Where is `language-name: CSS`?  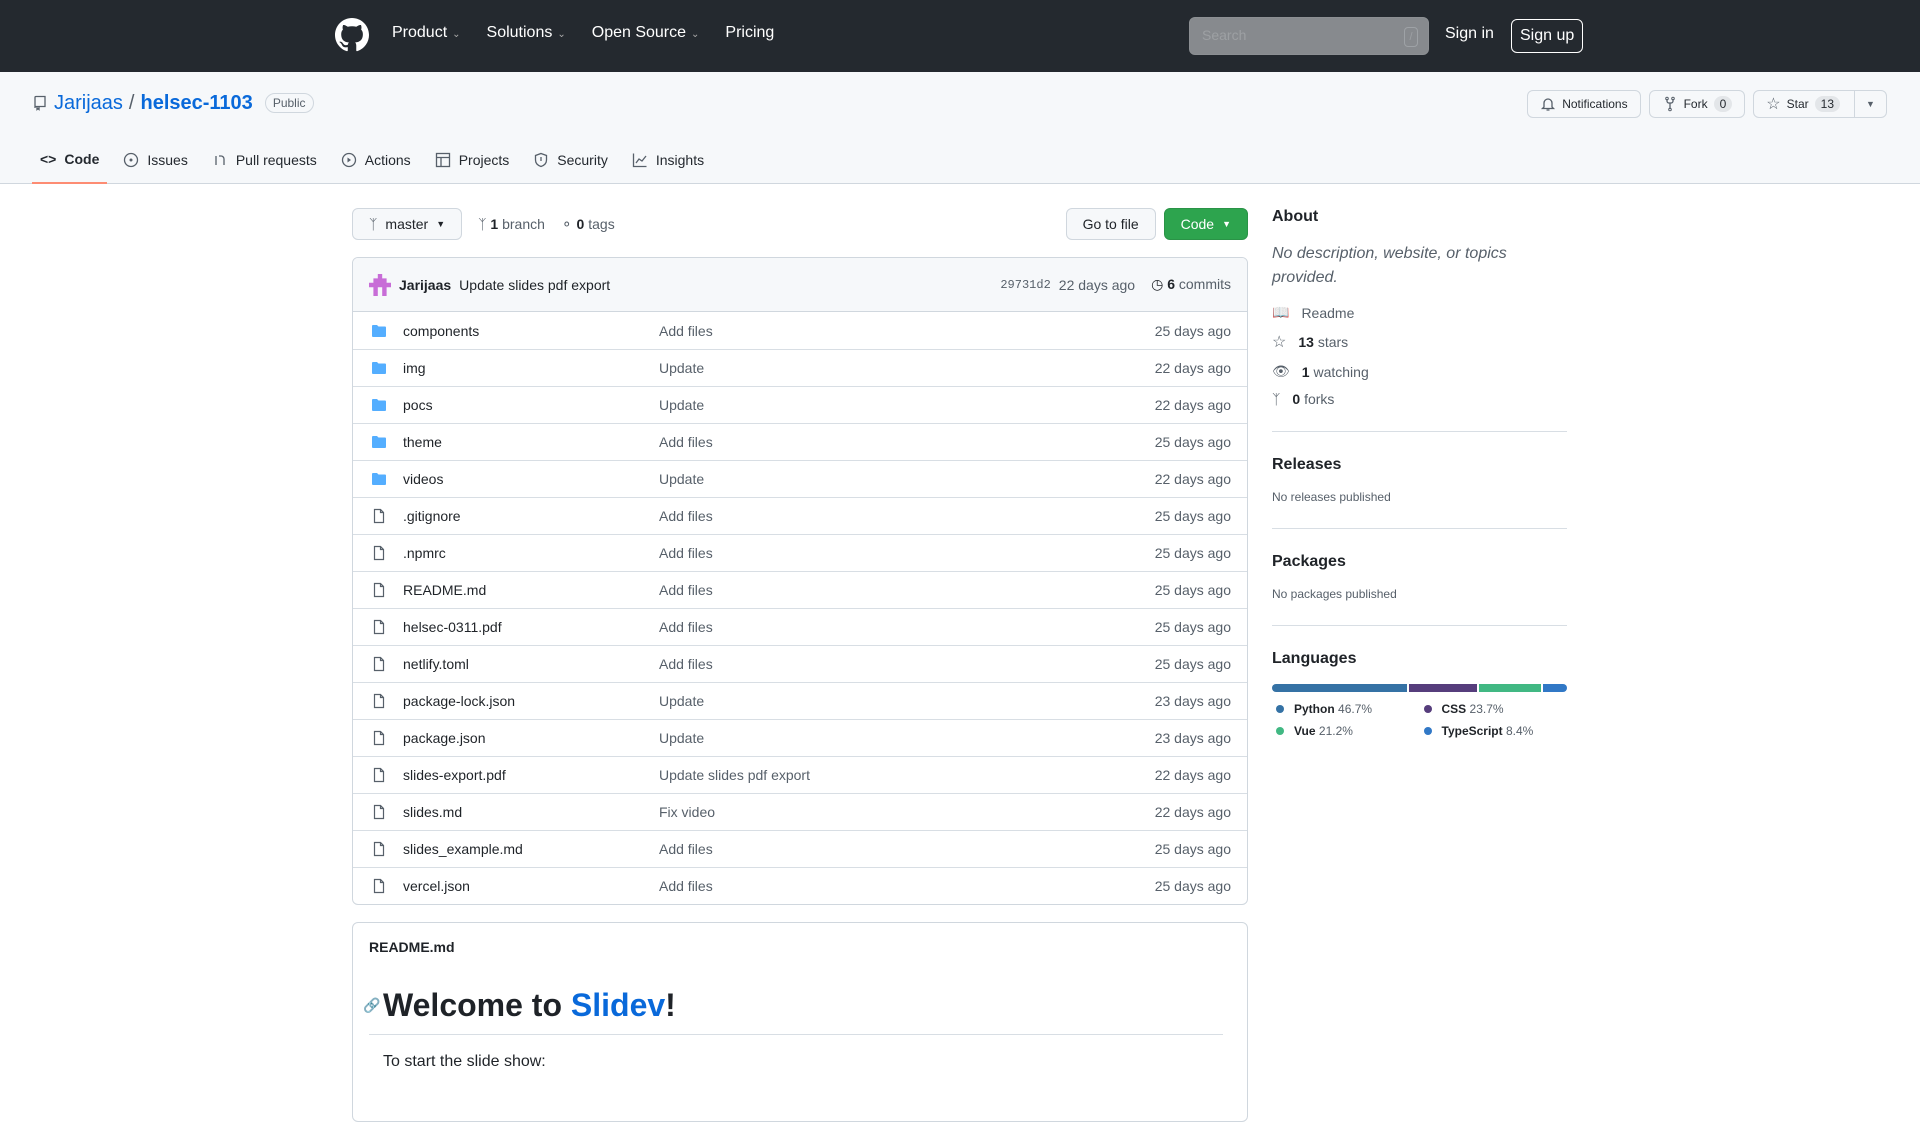 language-name: CSS is located at coordinates (1454, 709).